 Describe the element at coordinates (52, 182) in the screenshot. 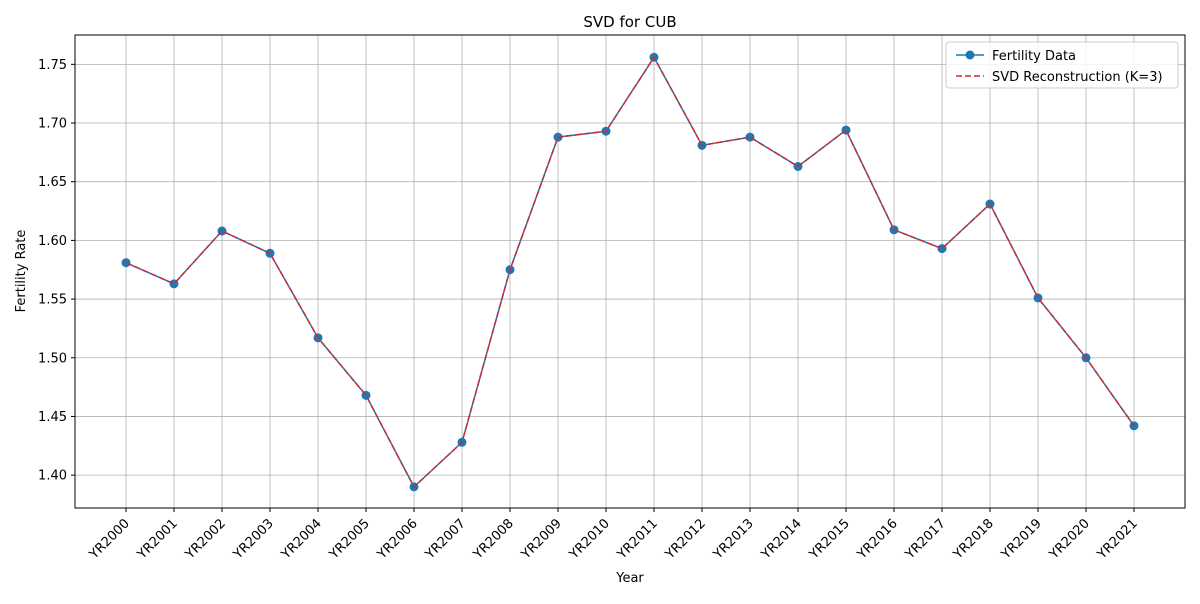

I see `y-tick-label: 1.65` at that location.